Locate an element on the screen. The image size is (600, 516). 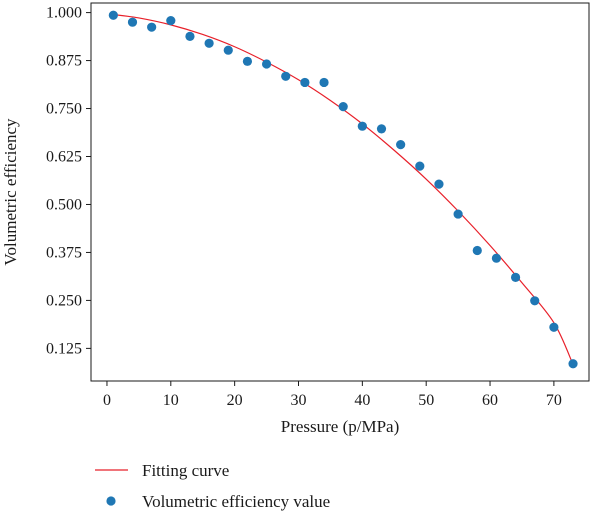
legend-label-efficiency-value: Volumetric efficiency value is located at coordinates (236, 501).